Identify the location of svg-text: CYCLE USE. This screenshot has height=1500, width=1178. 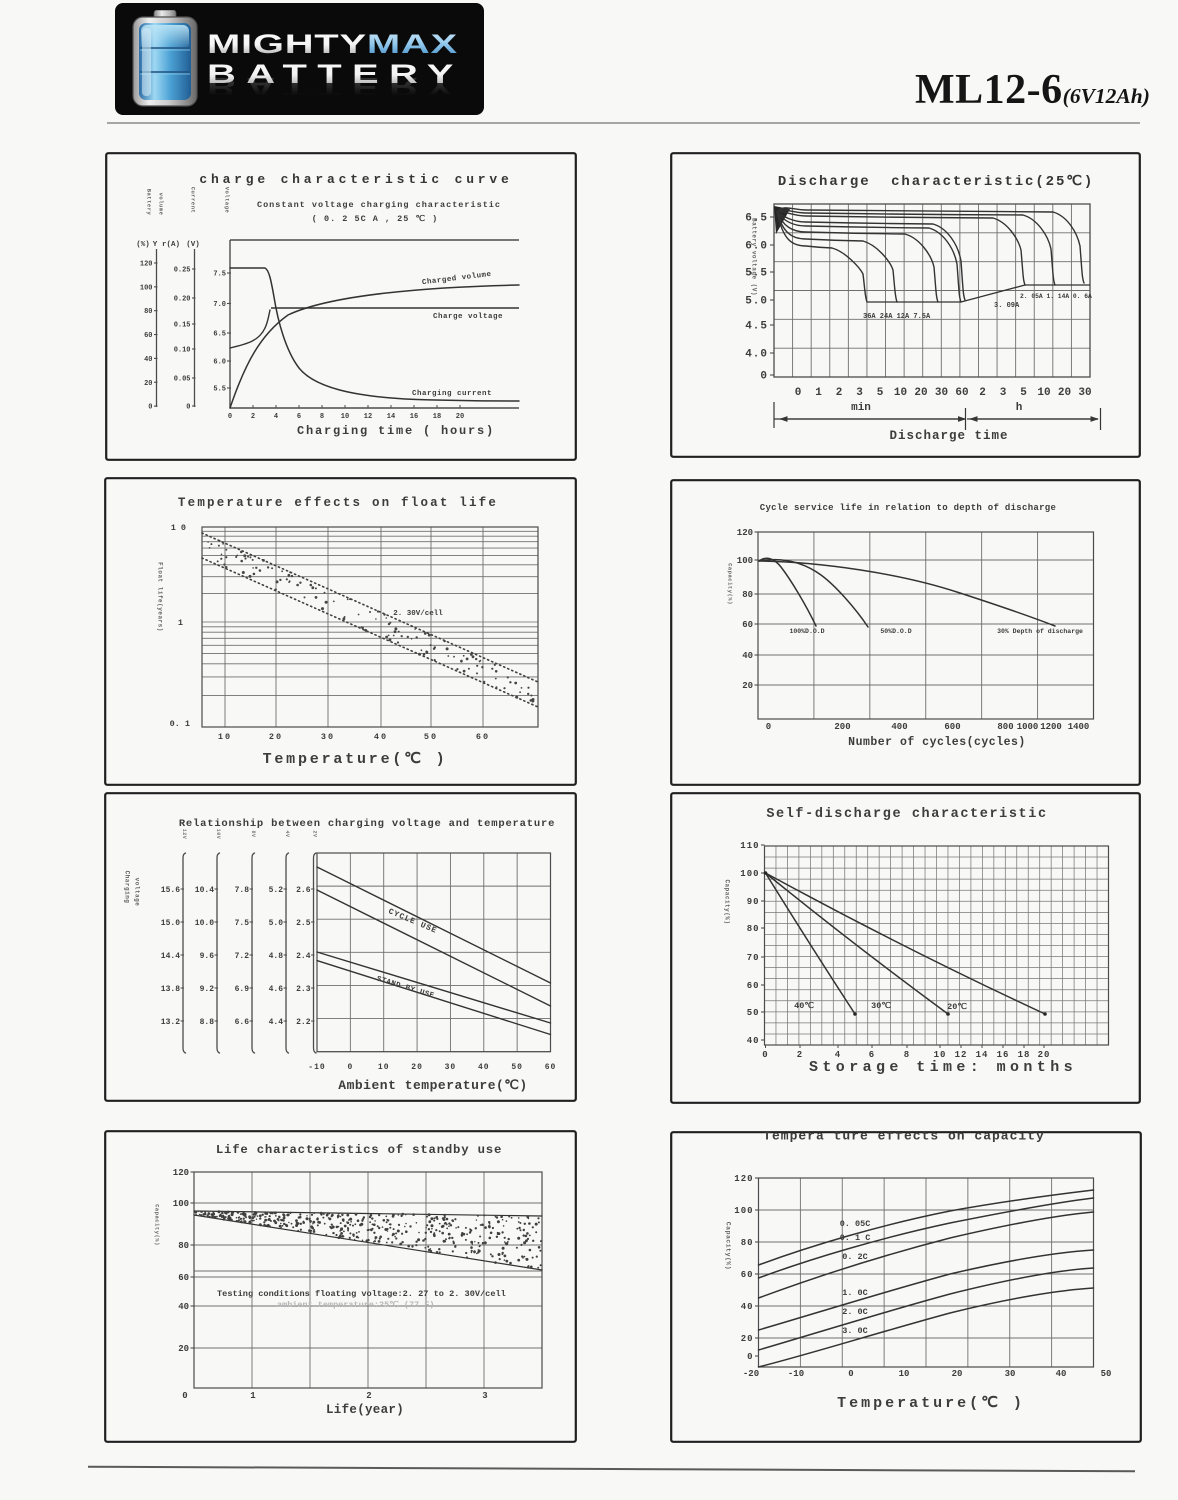
(413, 921).